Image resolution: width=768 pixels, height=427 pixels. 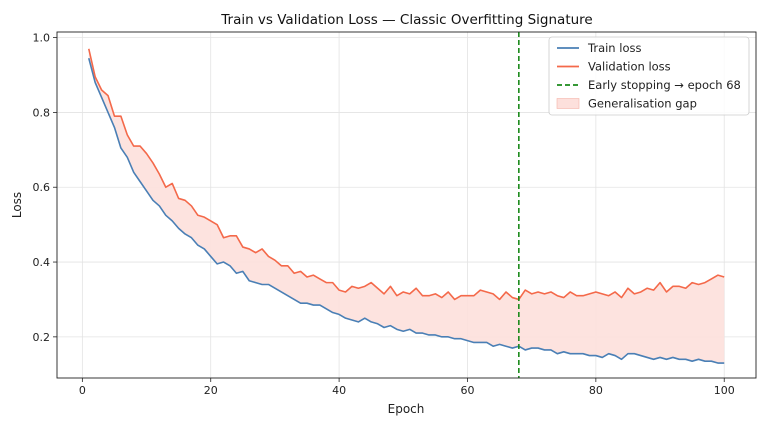 I want to click on legend-item: Train loss, so click(x=599, y=48).